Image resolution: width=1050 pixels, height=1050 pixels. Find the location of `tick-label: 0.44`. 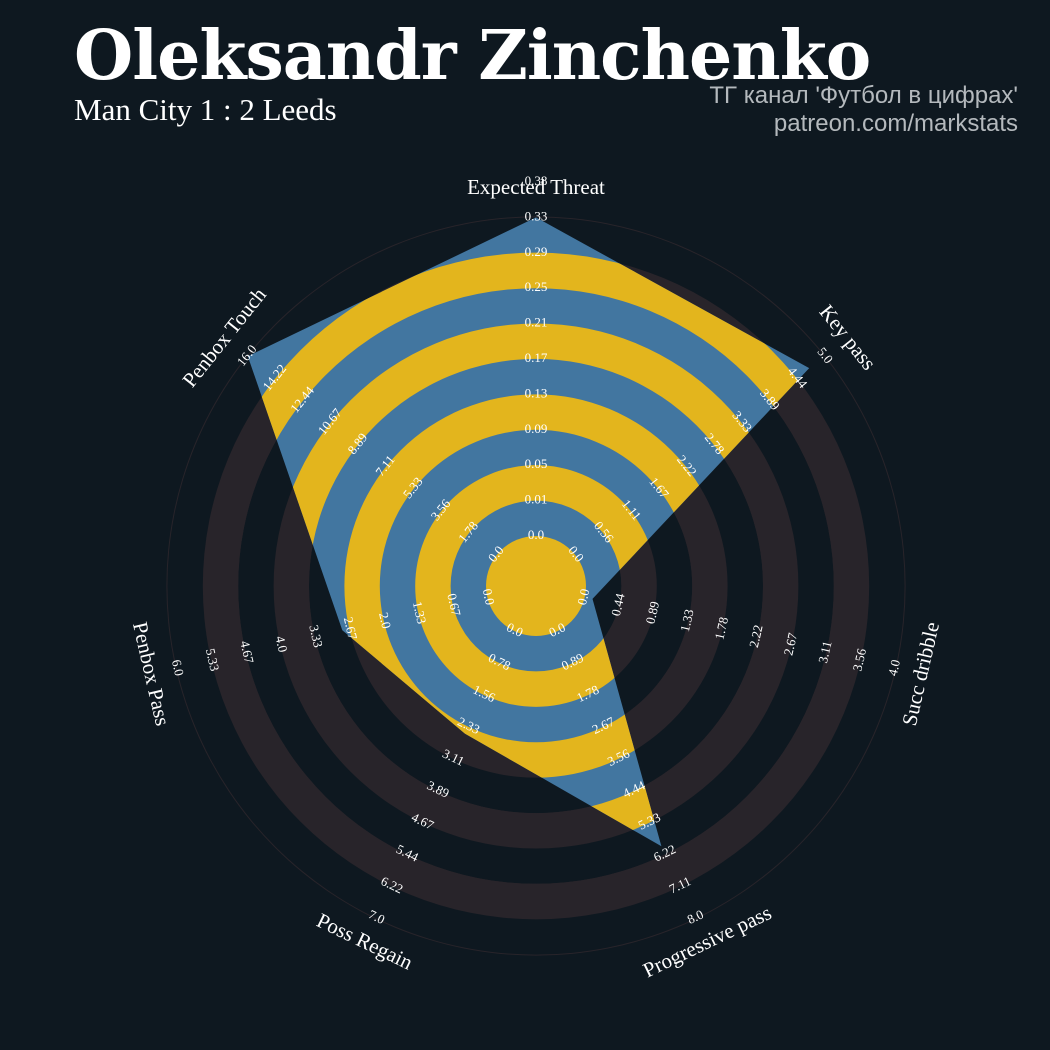

tick-label: 0.44 is located at coordinates (618, 604).